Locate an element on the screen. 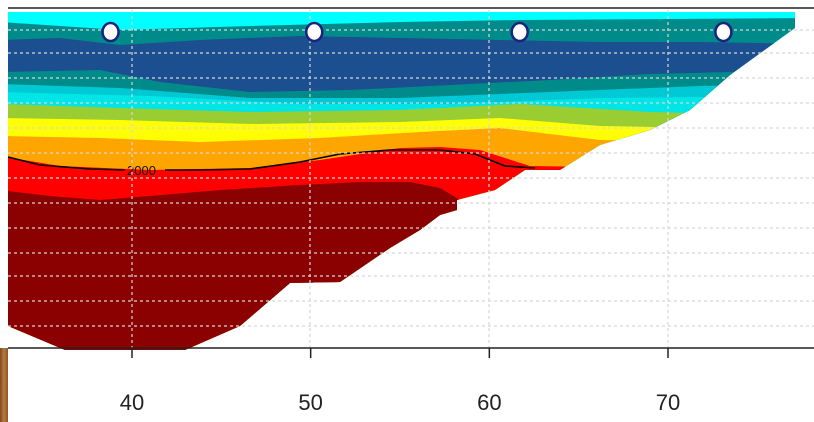 This screenshot has width=814, height=422. station-markers is located at coordinates (417, 32).